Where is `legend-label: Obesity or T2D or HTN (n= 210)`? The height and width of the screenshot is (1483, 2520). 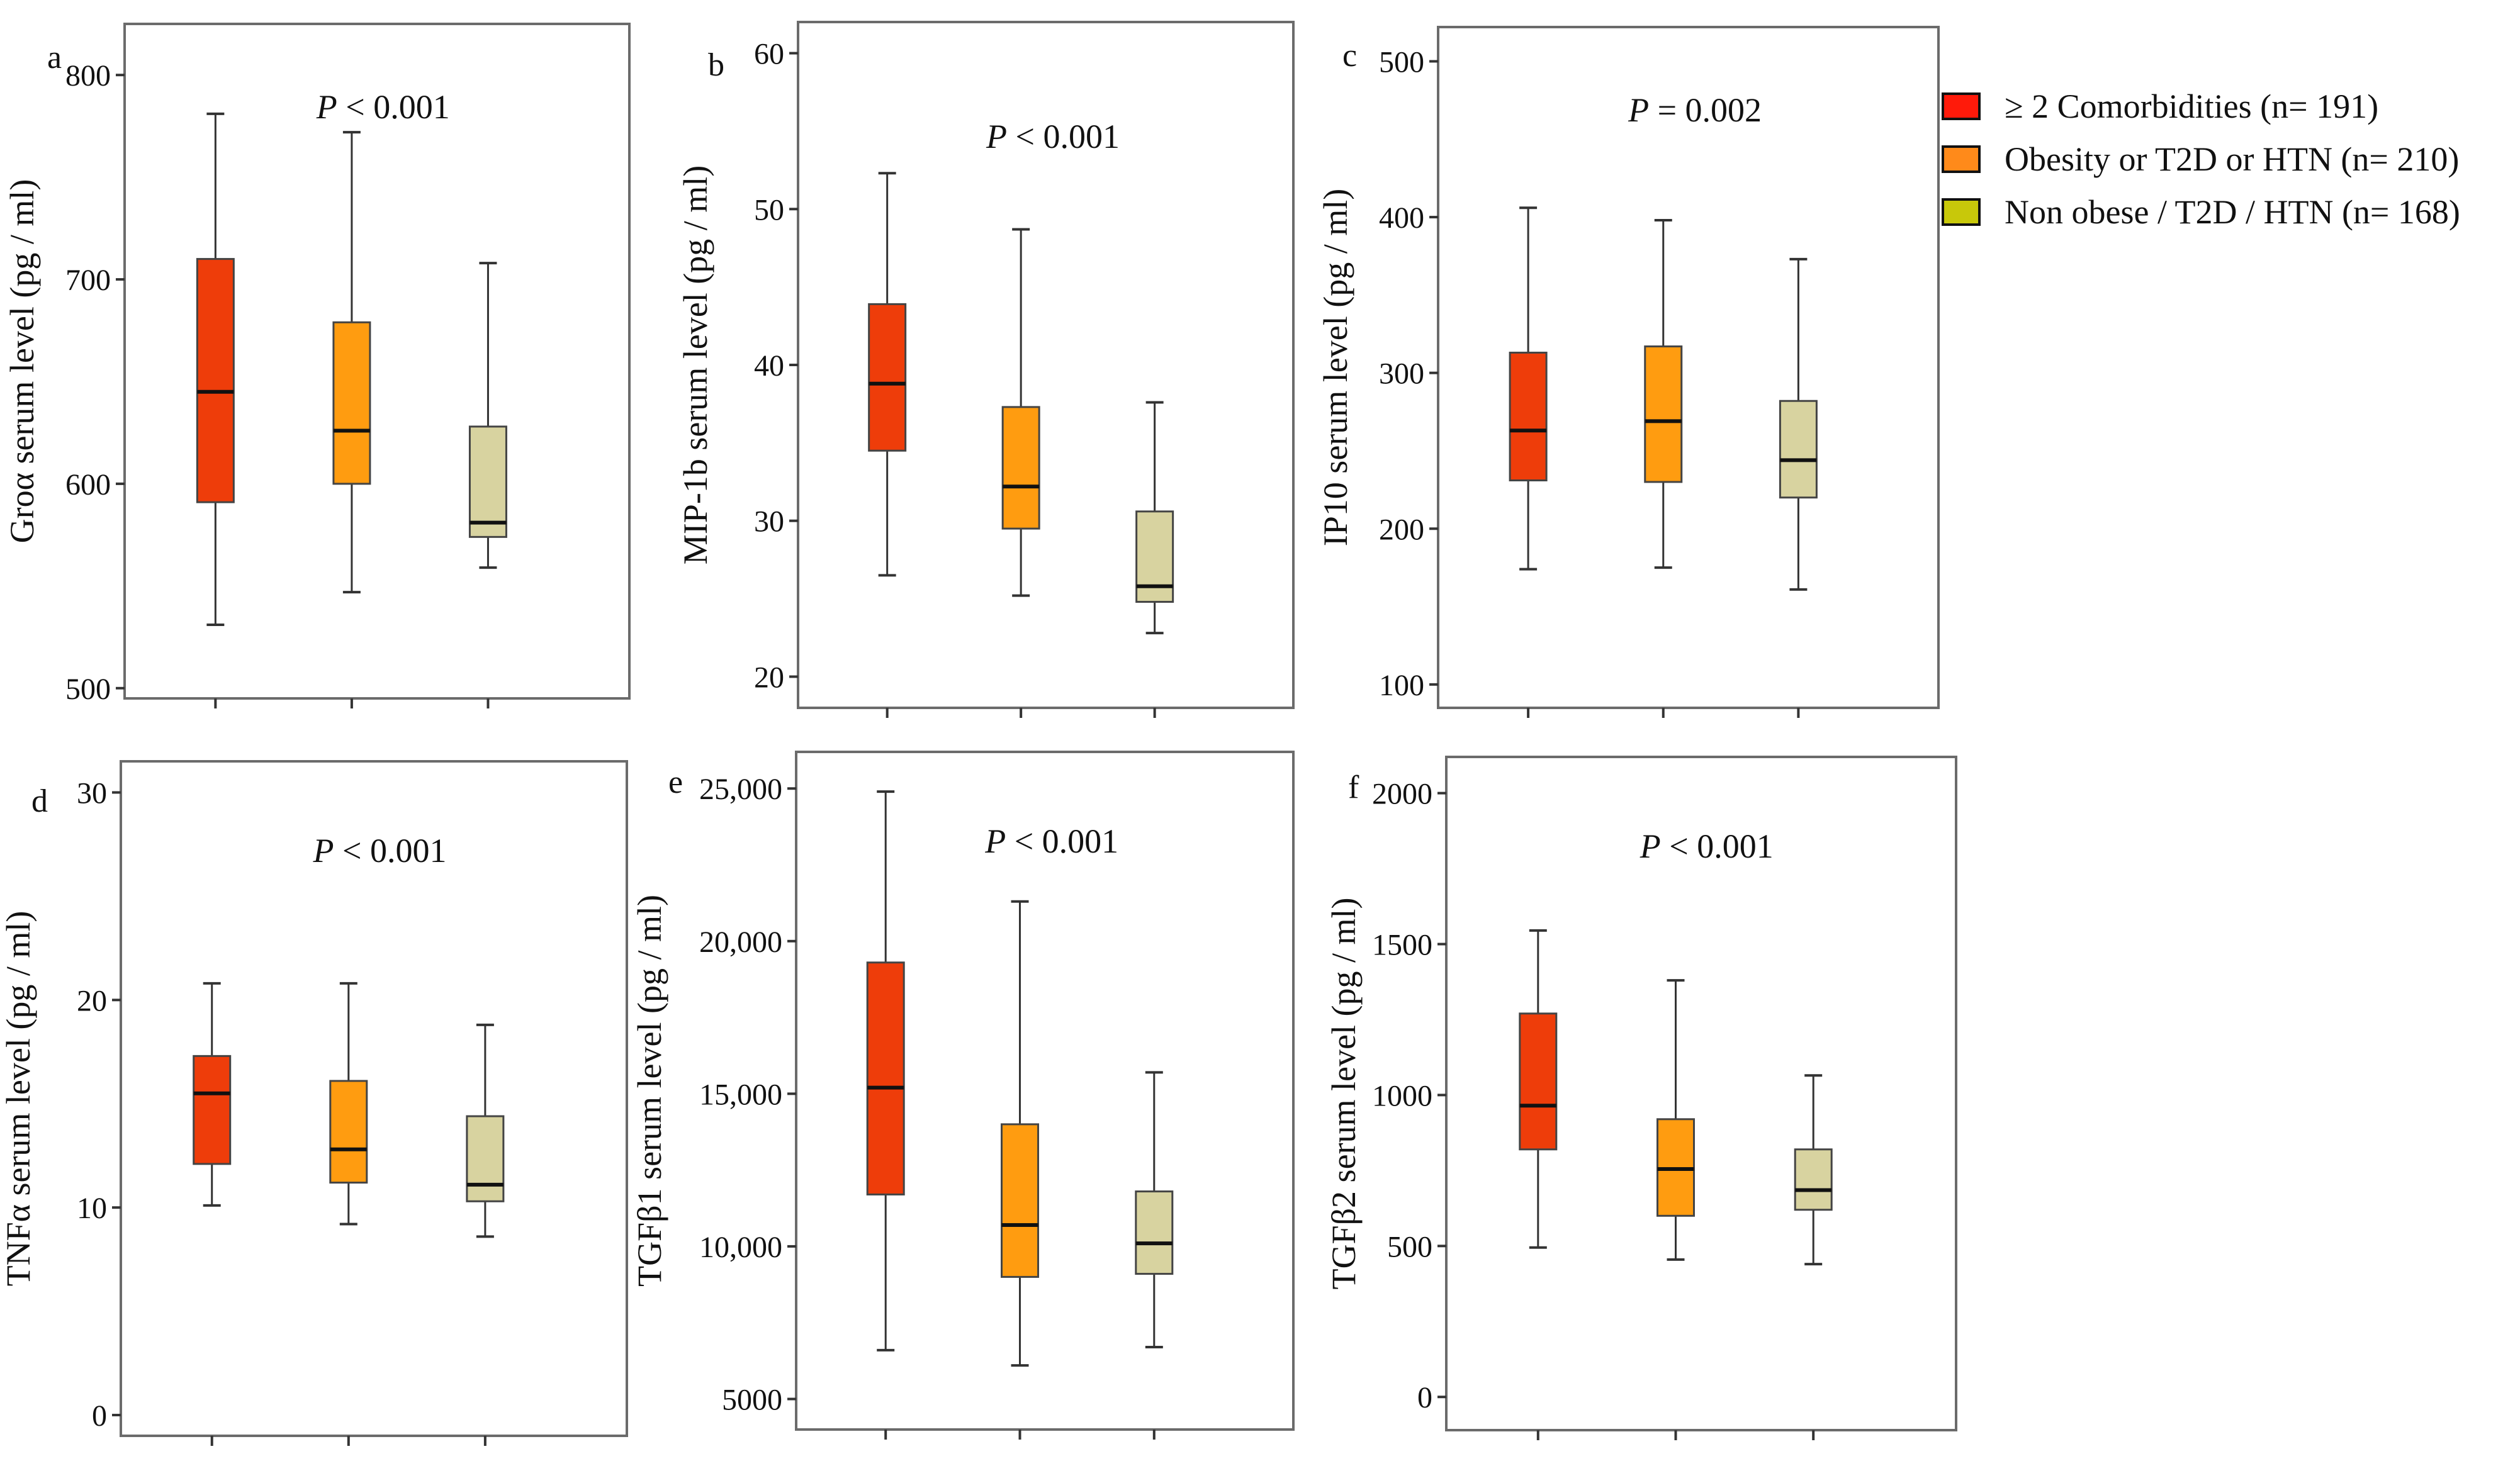 legend-label: Obesity or T2D or HTN (n= 210) is located at coordinates (2232, 159).